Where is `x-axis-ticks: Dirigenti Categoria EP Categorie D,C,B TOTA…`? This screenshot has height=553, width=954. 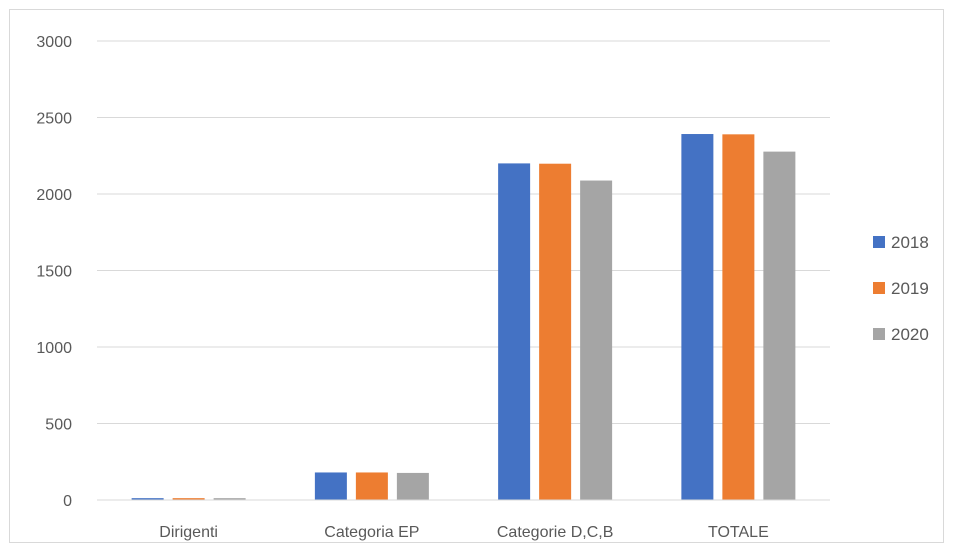
x-axis-ticks: Dirigenti Categoria EP Categorie D,C,B TOTA… is located at coordinates (463, 532).